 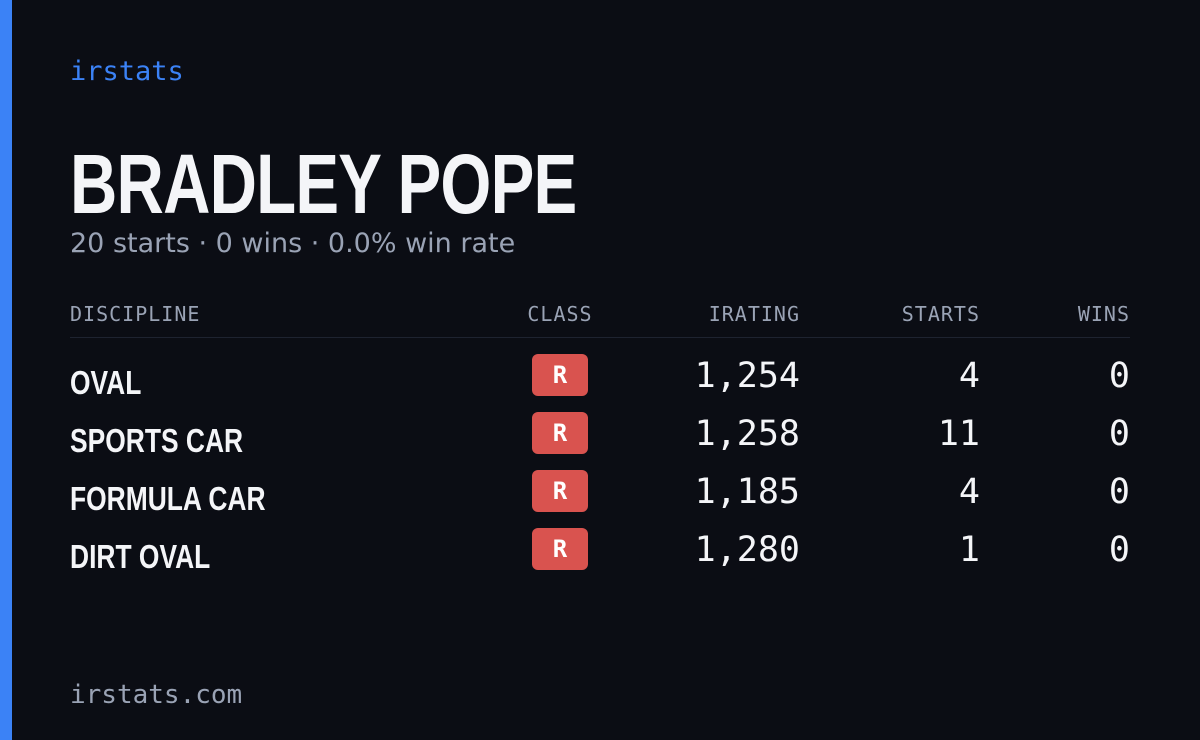 What do you see at coordinates (600, 383) in the screenshot?
I see `table-row: OVAL R 1,254 4 0` at bounding box center [600, 383].